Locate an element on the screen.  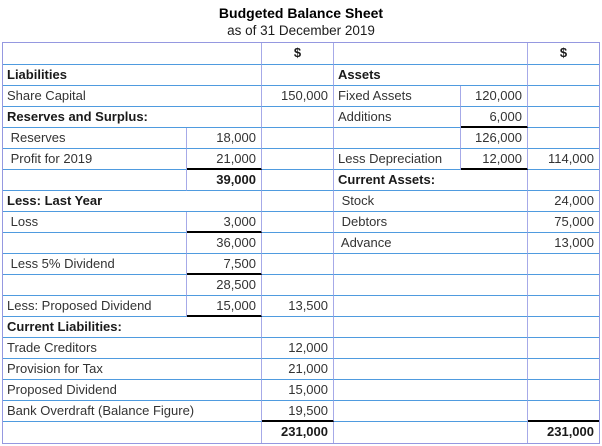
label-cell: Less: Last Year is located at coordinates (132, 201).